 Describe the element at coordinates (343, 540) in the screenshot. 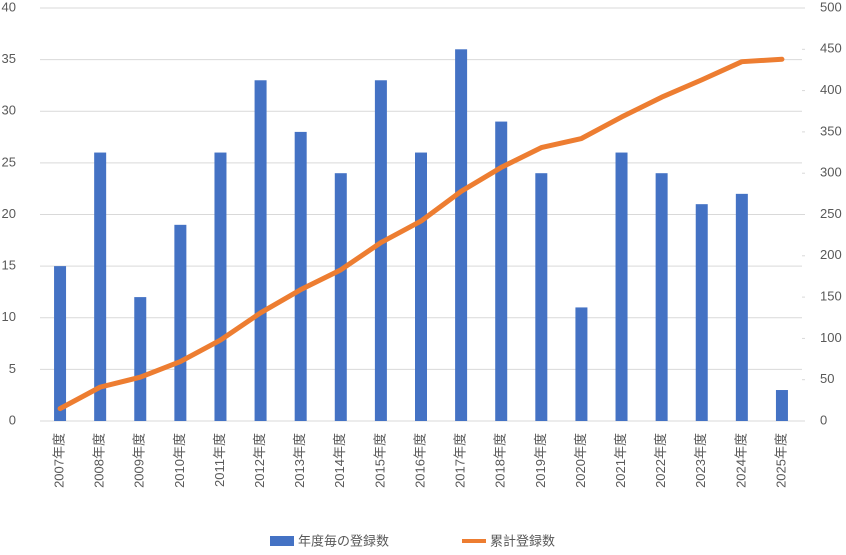

I see `legend-label: 年度毎の登録数` at that location.